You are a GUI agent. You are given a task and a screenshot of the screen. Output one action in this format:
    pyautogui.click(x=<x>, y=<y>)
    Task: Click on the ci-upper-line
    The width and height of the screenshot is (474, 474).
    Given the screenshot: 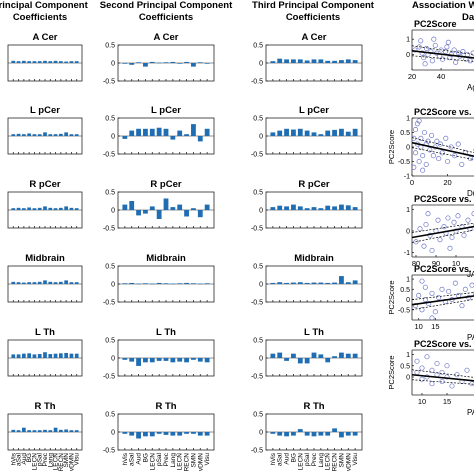 What is the action you would take?
    pyautogui.click(x=443, y=50)
    